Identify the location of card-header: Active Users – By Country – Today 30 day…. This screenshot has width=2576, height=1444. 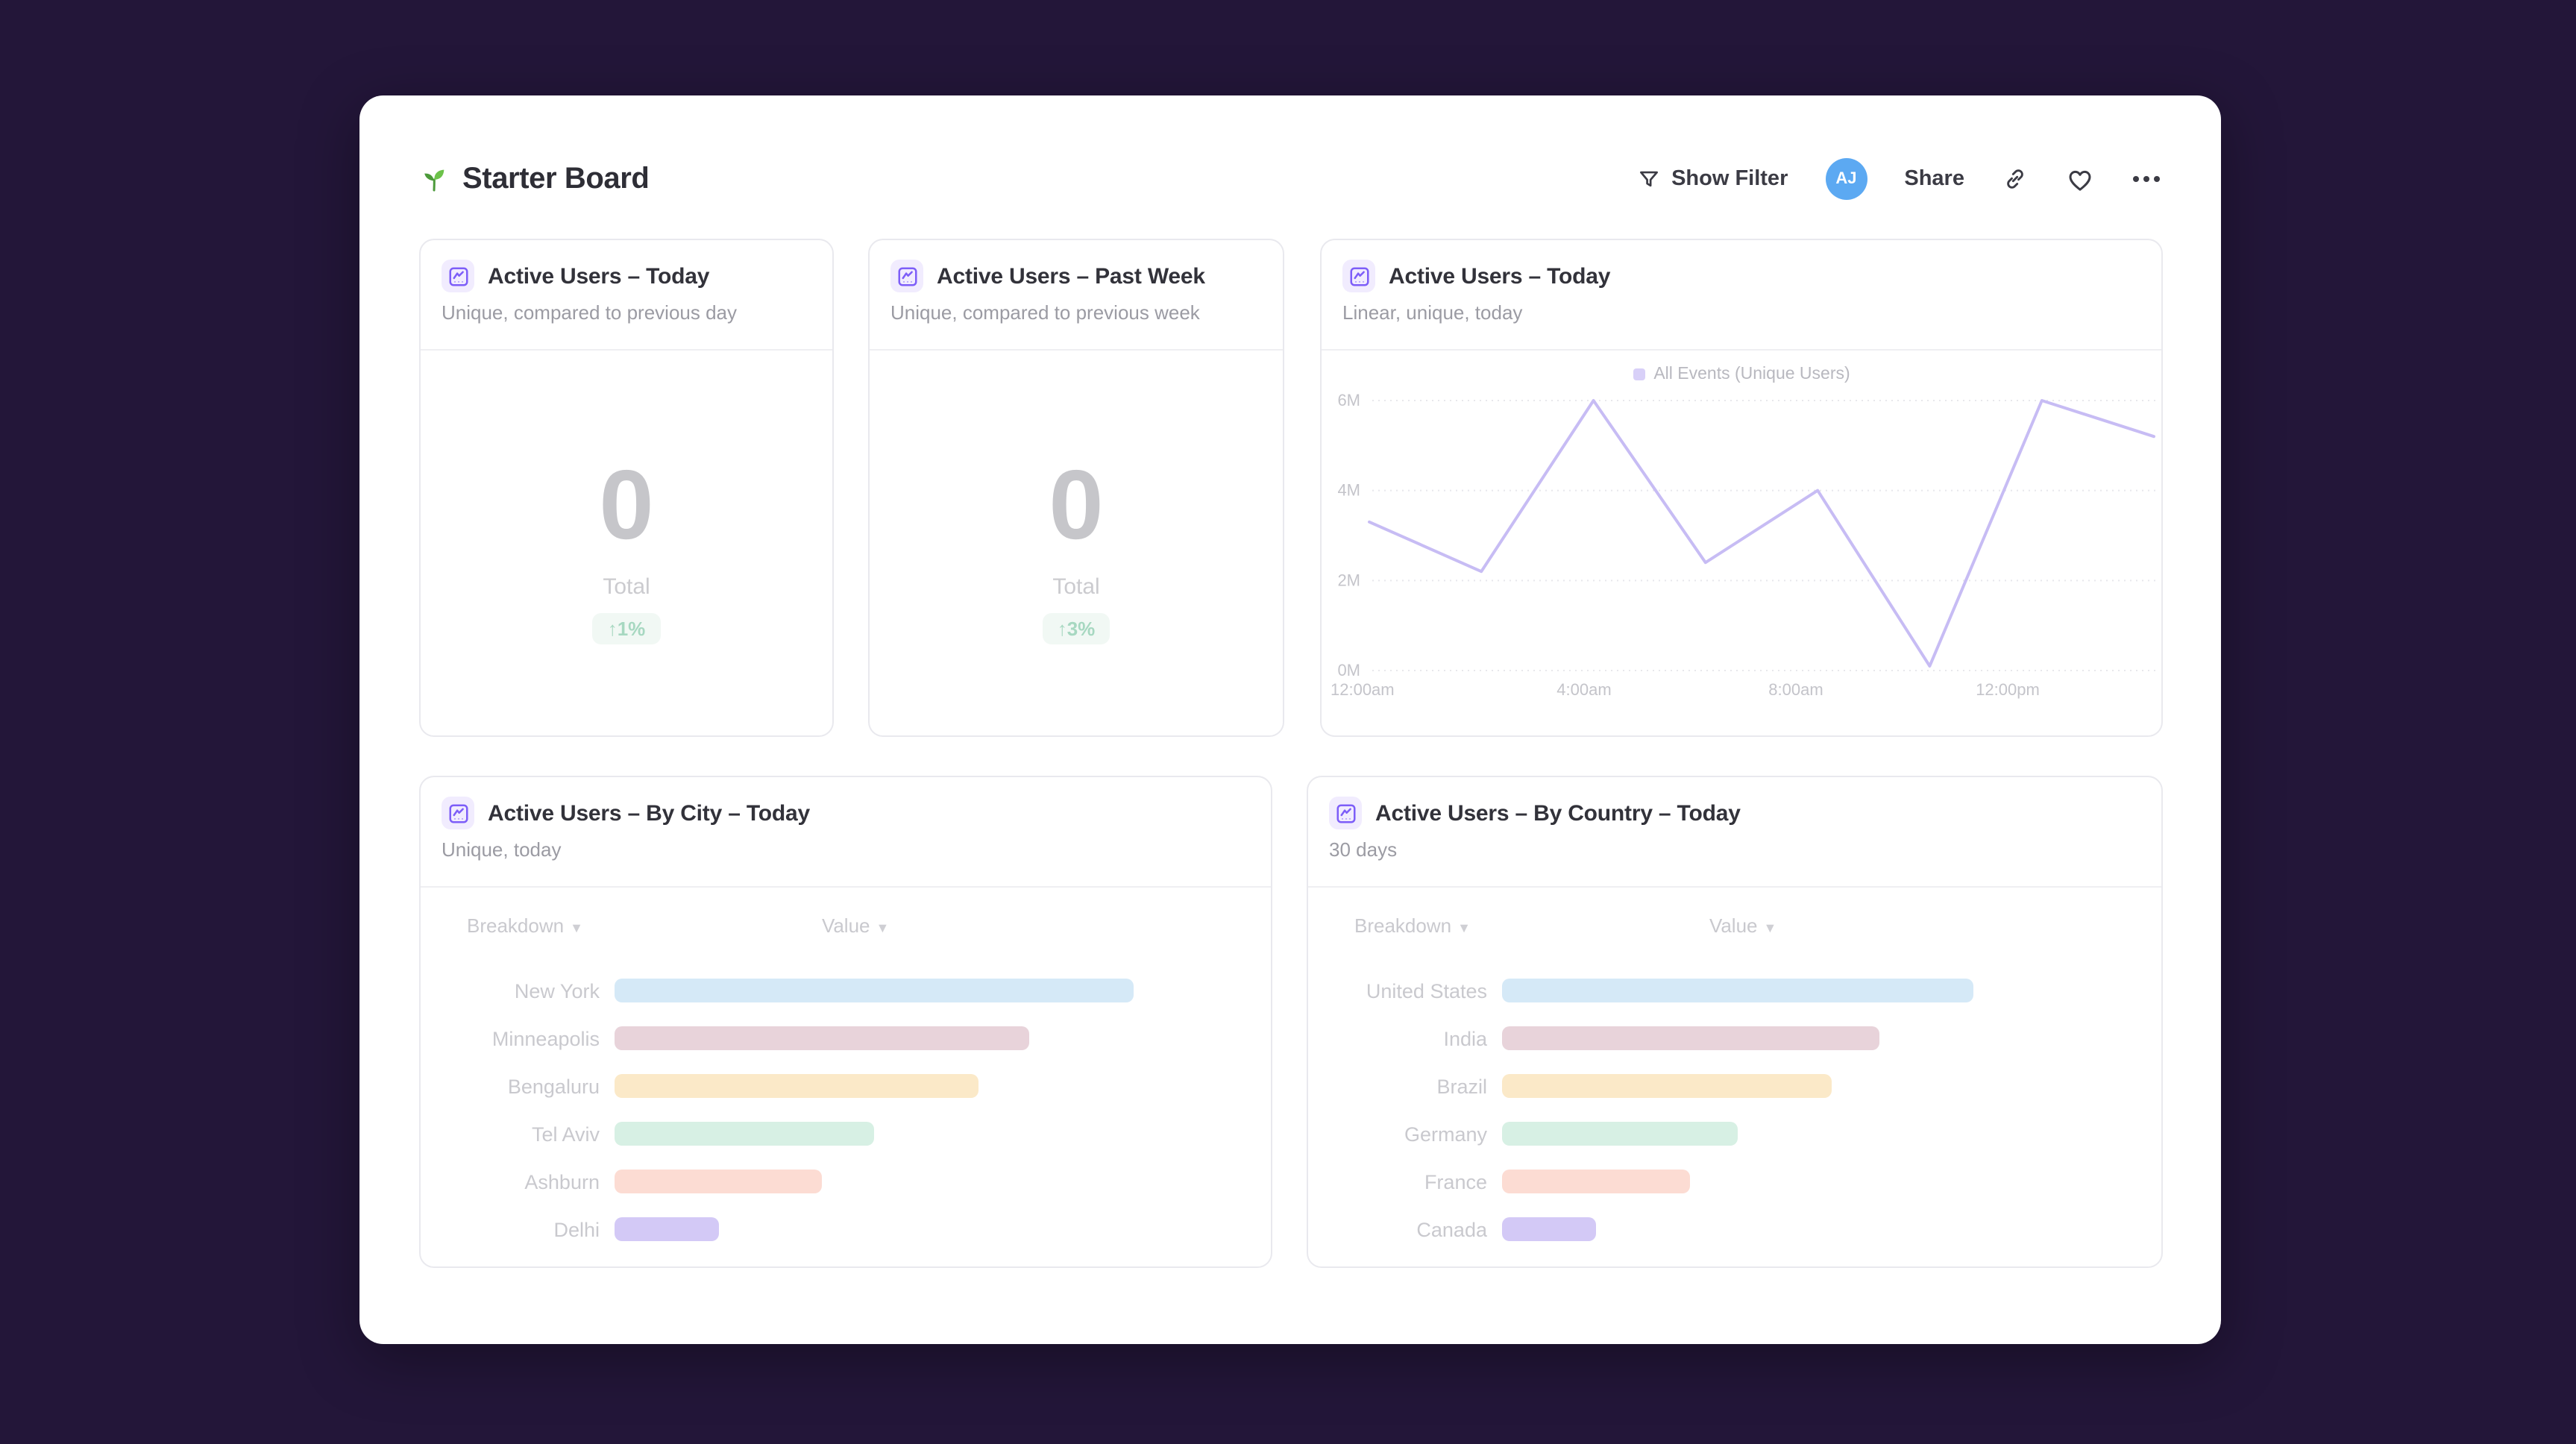
(1735, 832).